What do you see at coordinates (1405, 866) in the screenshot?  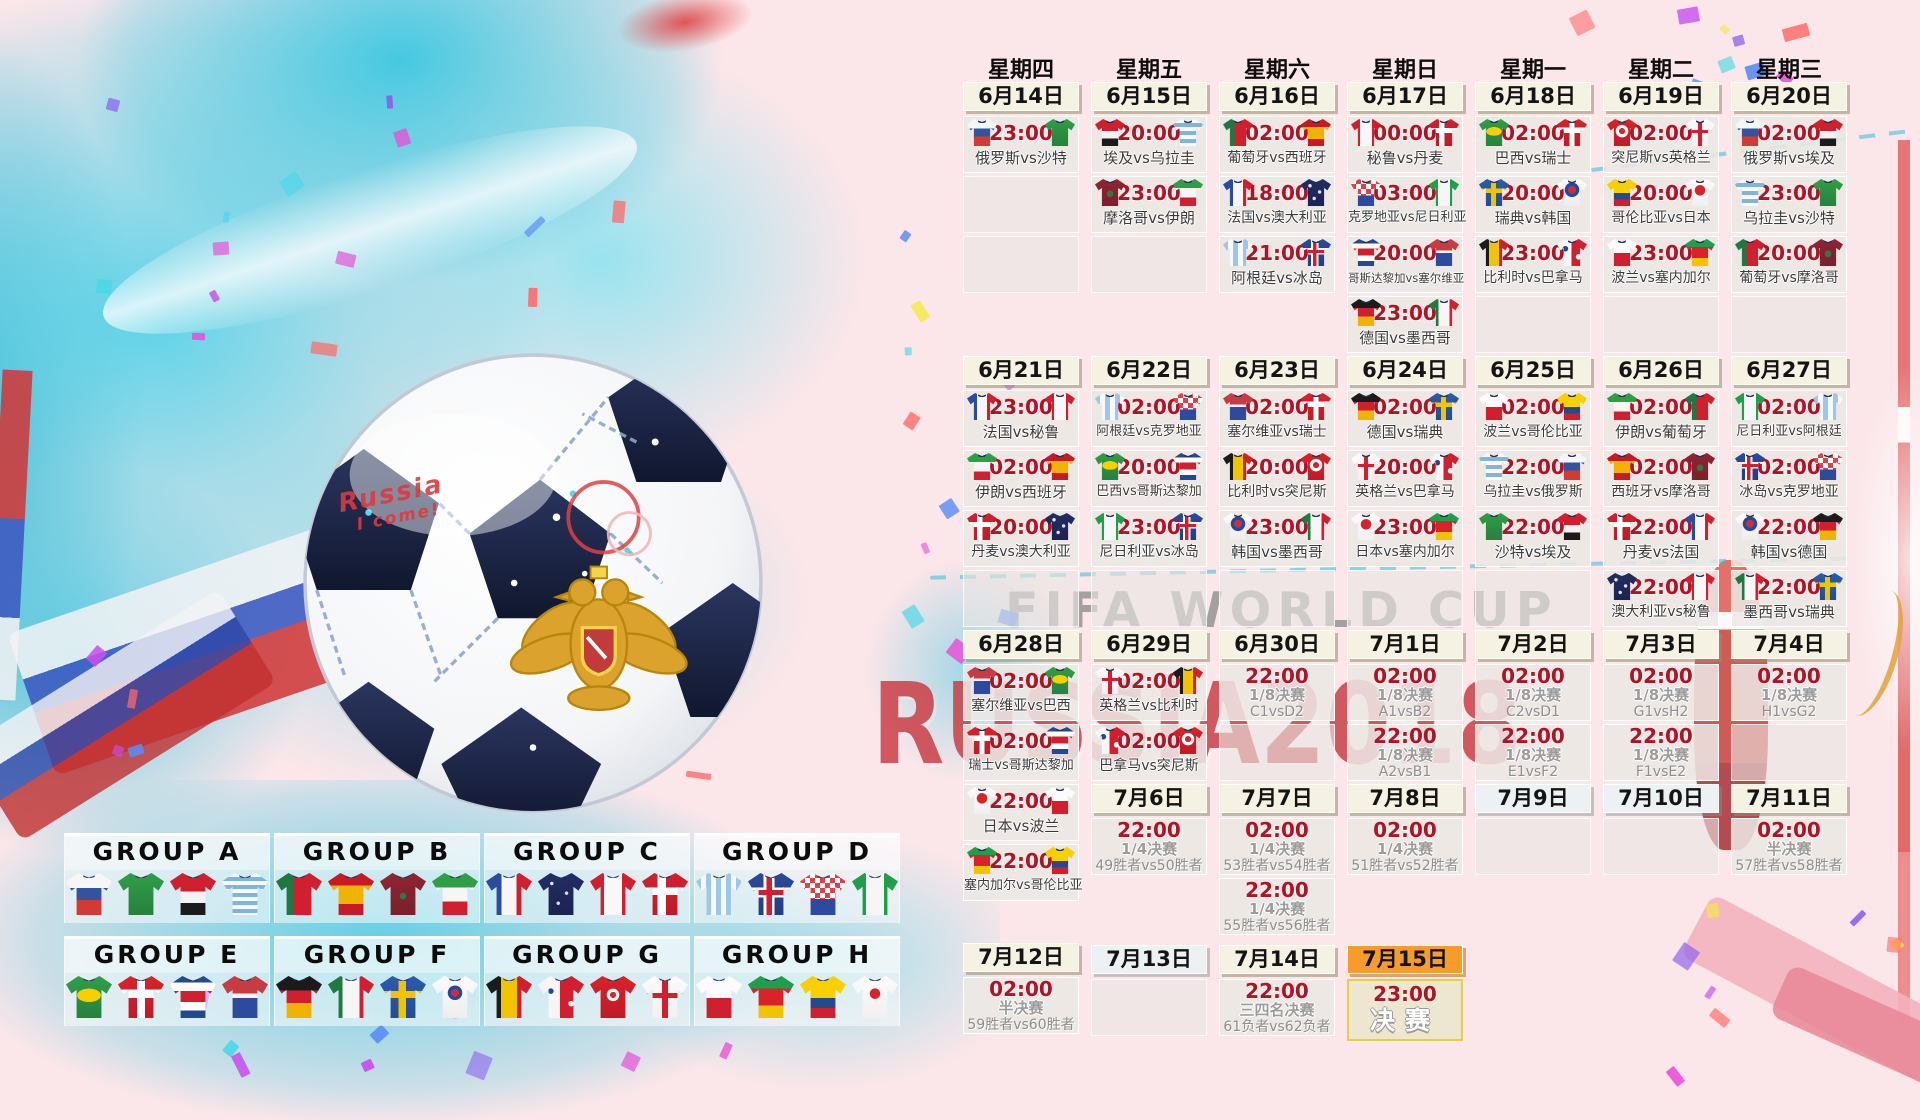 I see `knockout-teams: 51胜者vs52胜者` at bounding box center [1405, 866].